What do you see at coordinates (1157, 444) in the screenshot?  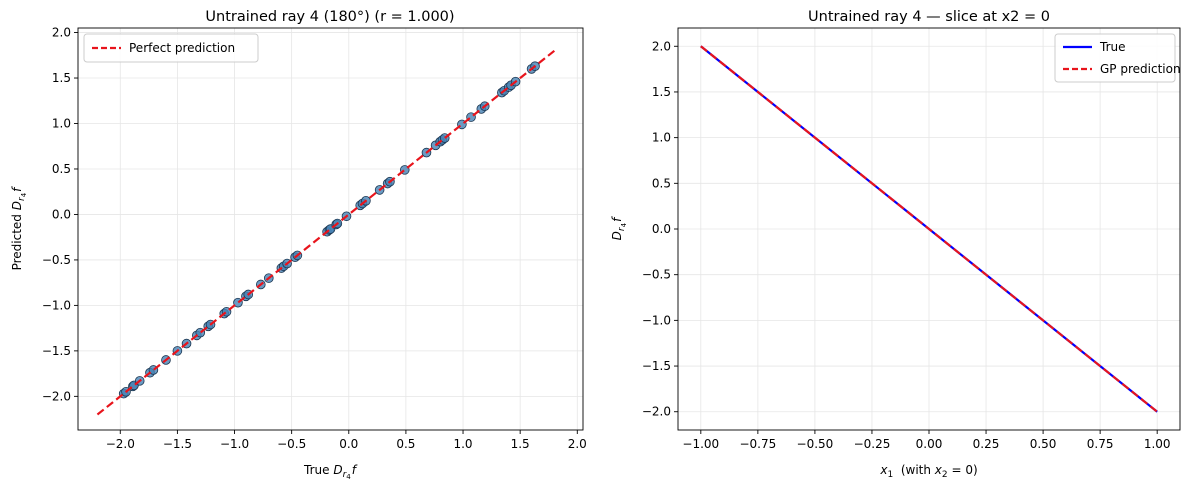 I see `x-tick-label: 1.00` at bounding box center [1157, 444].